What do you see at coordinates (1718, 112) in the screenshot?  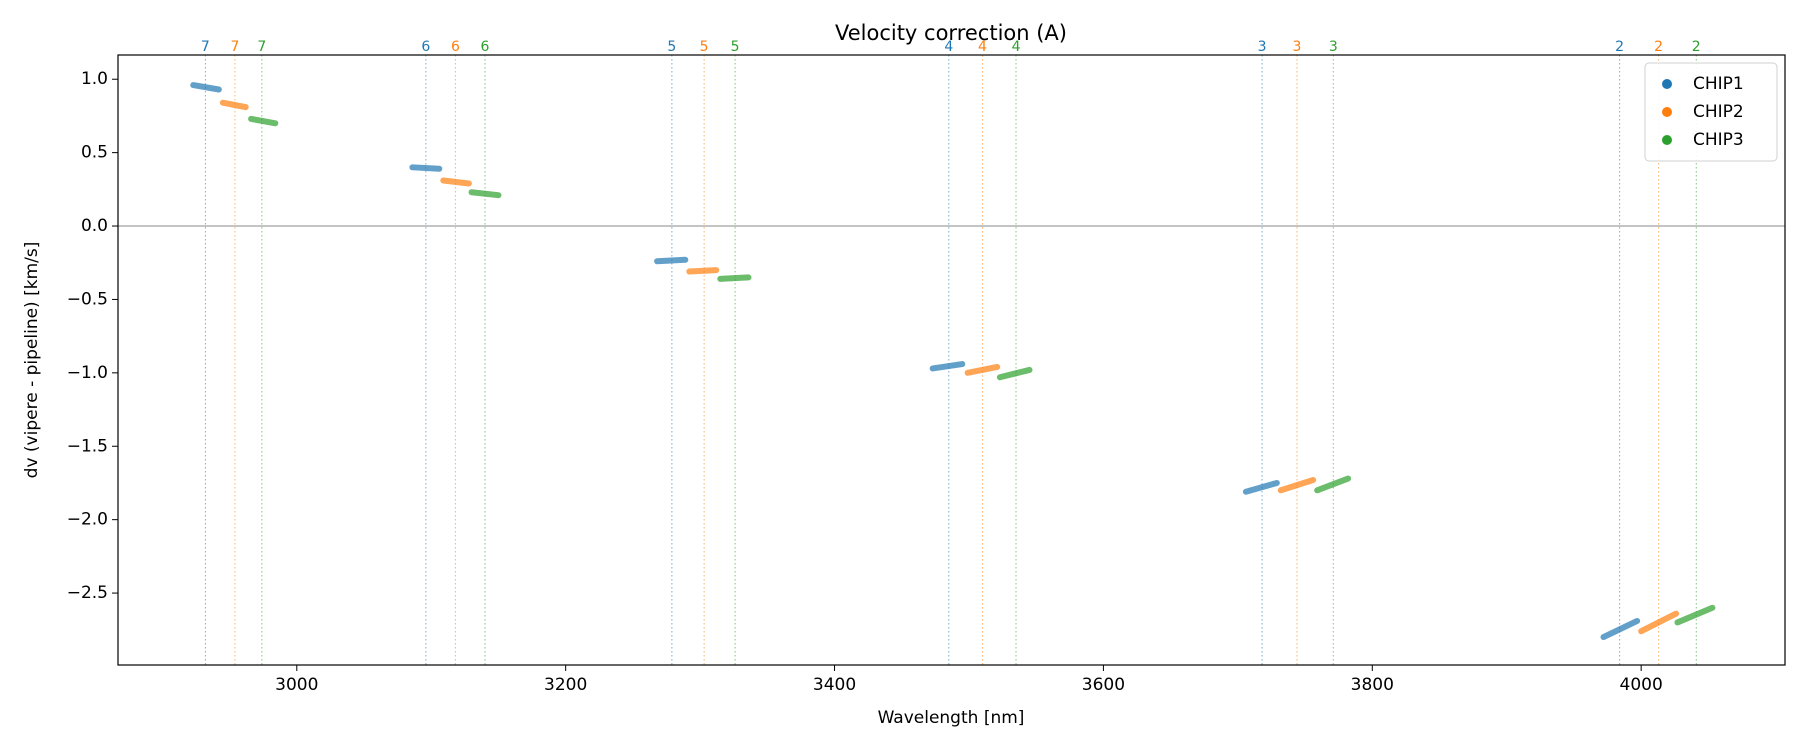 I see `legend-label: CHIP2` at bounding box center [1718, 112].